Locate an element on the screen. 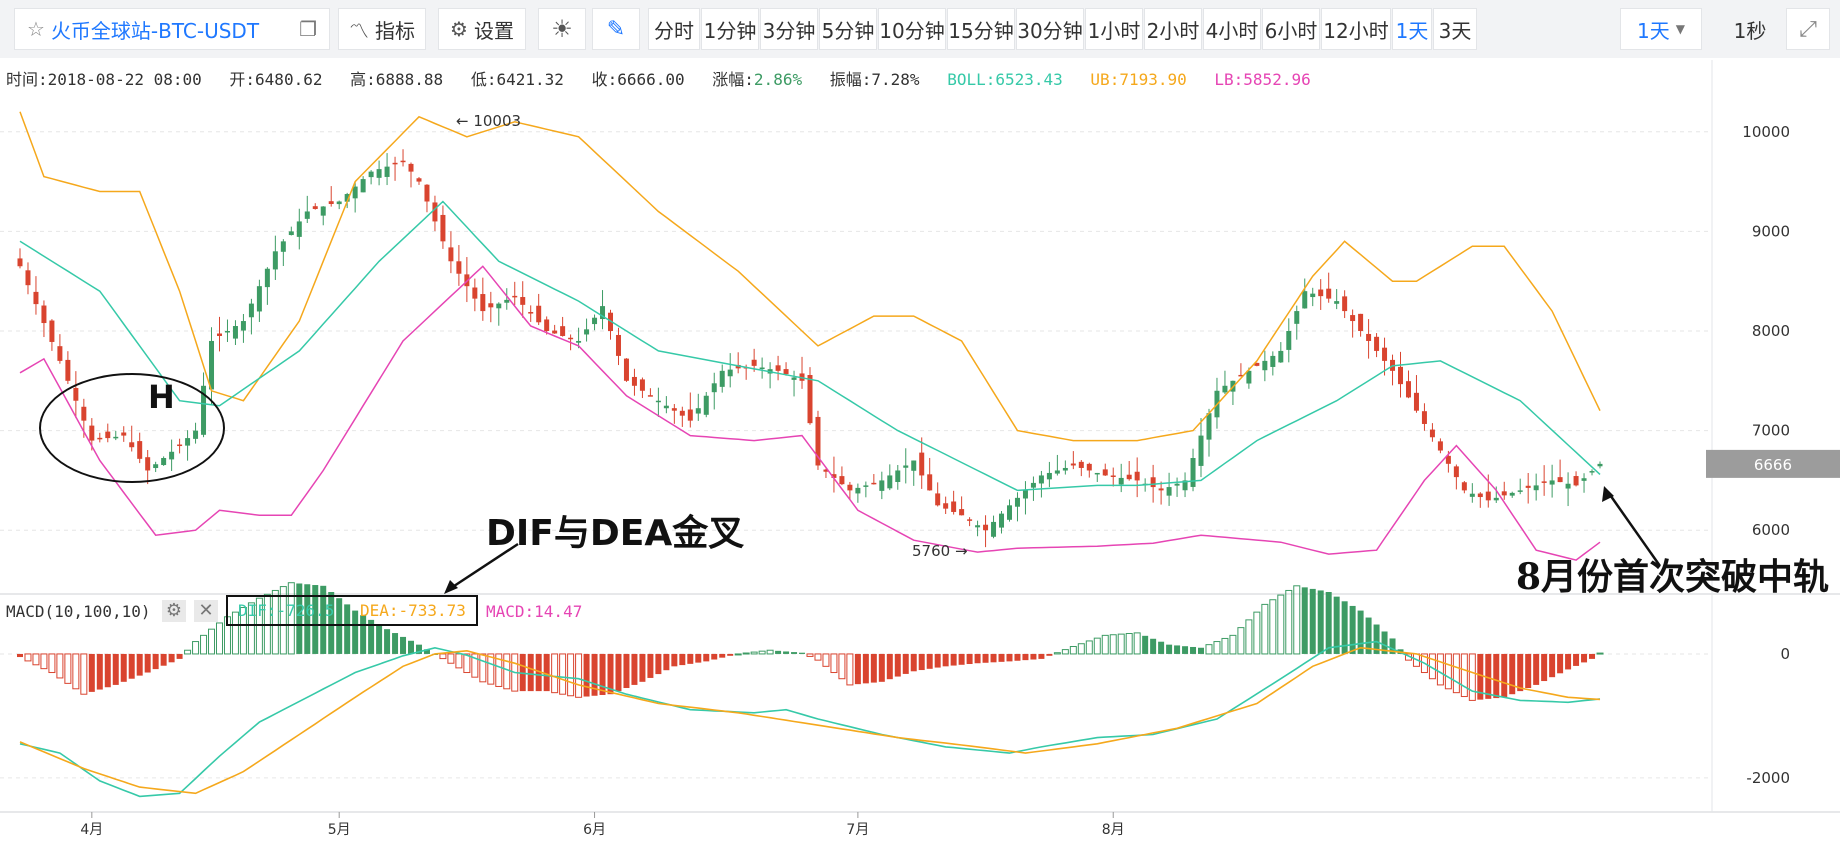  period-tab-5: 15分钟 is located at coordinates (981, 29).